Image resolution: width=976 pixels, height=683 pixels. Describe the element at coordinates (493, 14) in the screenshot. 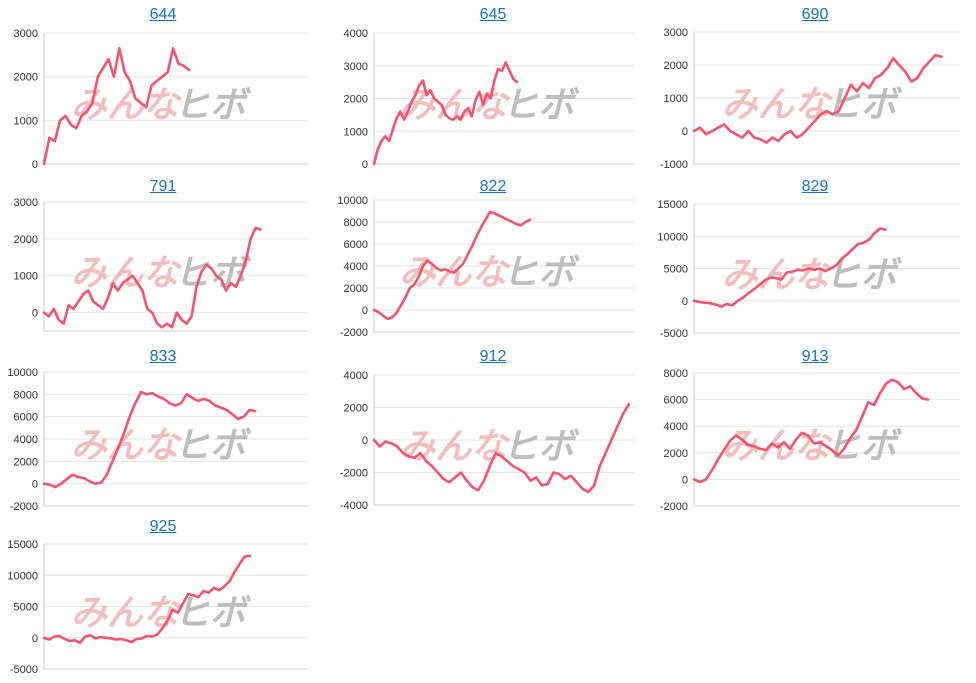

I see `chart-title-link: 645` at that location.